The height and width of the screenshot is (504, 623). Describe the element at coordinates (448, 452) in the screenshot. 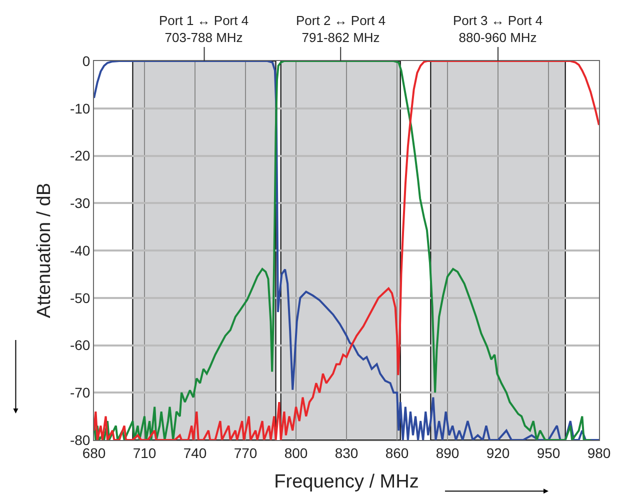

I see `x-tick-label: 890` at that location.